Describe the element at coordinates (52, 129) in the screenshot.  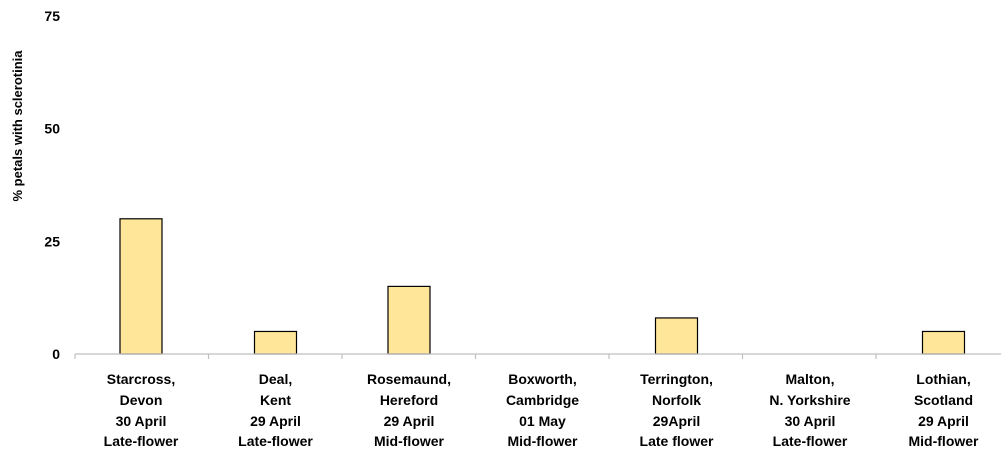
I see `y-tick-label: 50` at that location.